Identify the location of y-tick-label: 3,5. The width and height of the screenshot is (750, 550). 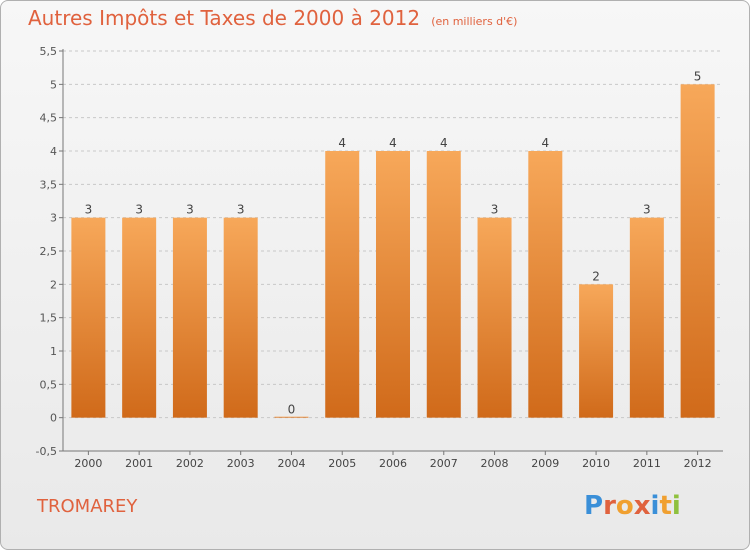
(49, 184).